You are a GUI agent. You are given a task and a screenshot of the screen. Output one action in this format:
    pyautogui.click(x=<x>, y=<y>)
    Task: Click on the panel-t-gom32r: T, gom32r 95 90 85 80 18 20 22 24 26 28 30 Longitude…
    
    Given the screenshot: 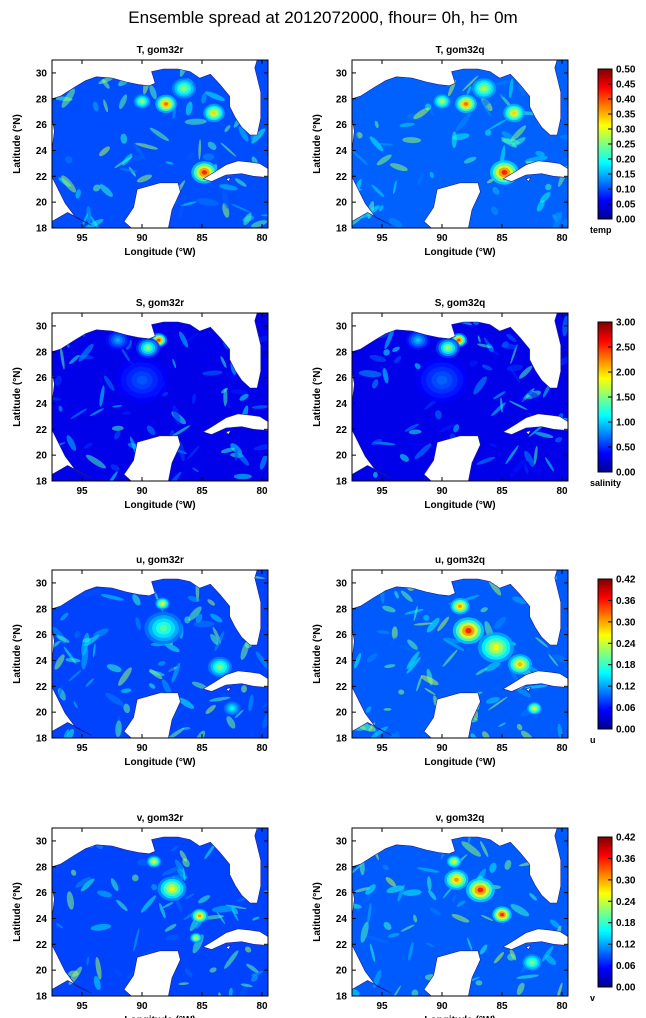 What is the action you would take?
    pyautogui.click(x=140, y=151)
    